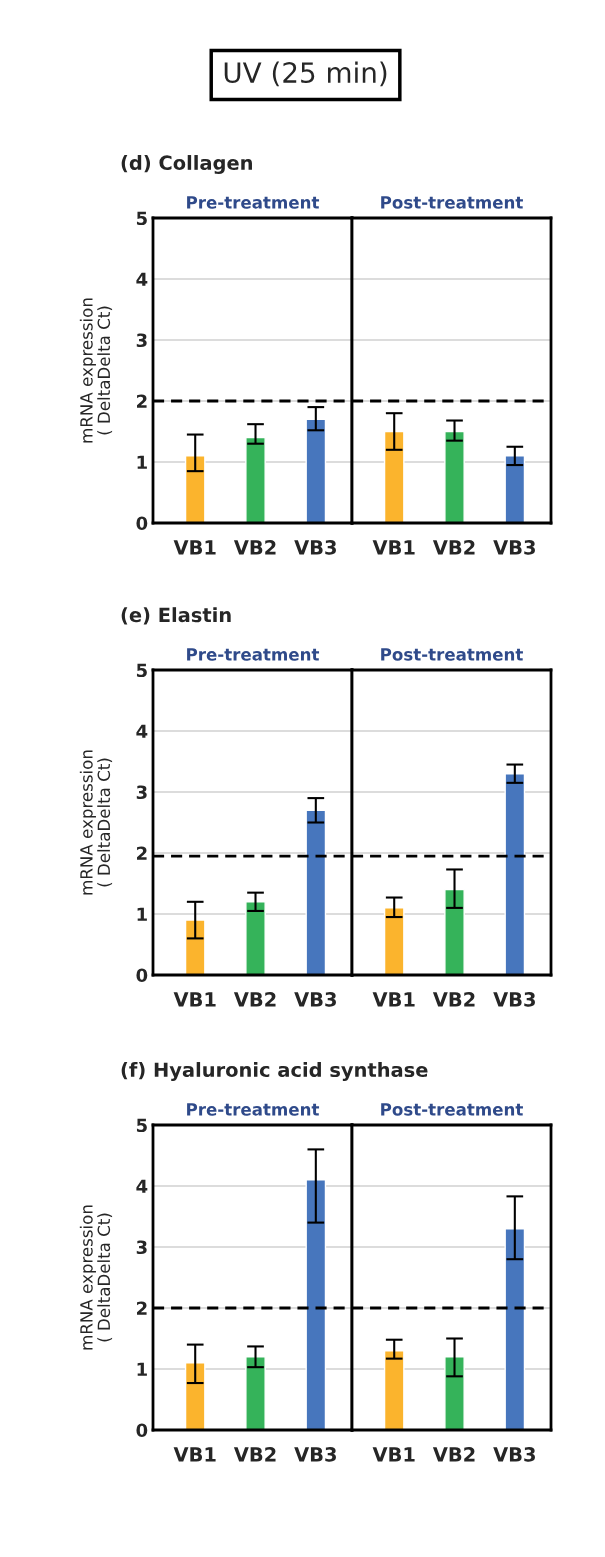  What do you see at coordinates (274, 1071) in the screenshot?
I see `chart-title: (f) Hyaluronic acid synthase` at bounding box center [274, 1071].